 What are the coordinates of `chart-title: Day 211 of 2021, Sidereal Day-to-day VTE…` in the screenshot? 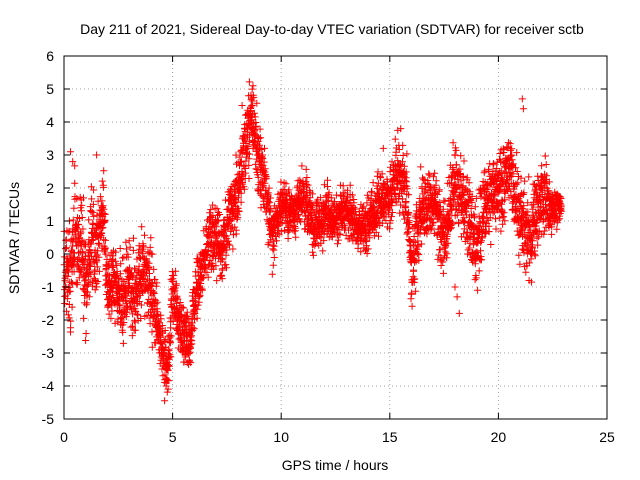 It's located at (332, 29).